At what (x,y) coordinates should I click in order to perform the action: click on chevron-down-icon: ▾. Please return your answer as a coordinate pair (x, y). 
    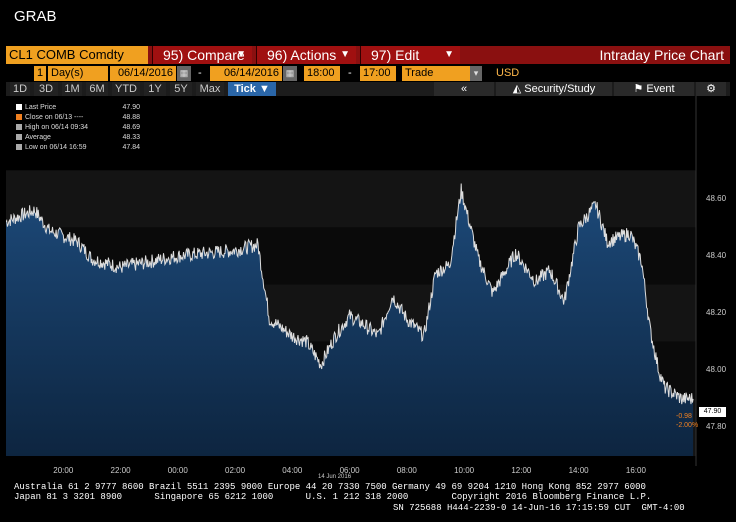
    Looking at the image, I should click on (476, 73).